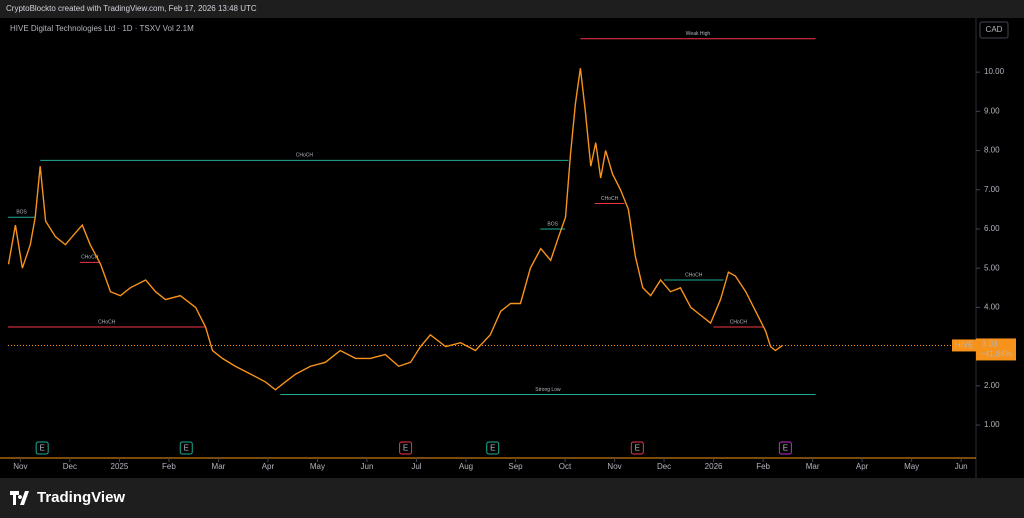 Image resolution: width=1024 pixels, height=518 pixels. Describe the element at coordinates (81, 497) in the screenshot. I see `brand: TradingView` at that location.